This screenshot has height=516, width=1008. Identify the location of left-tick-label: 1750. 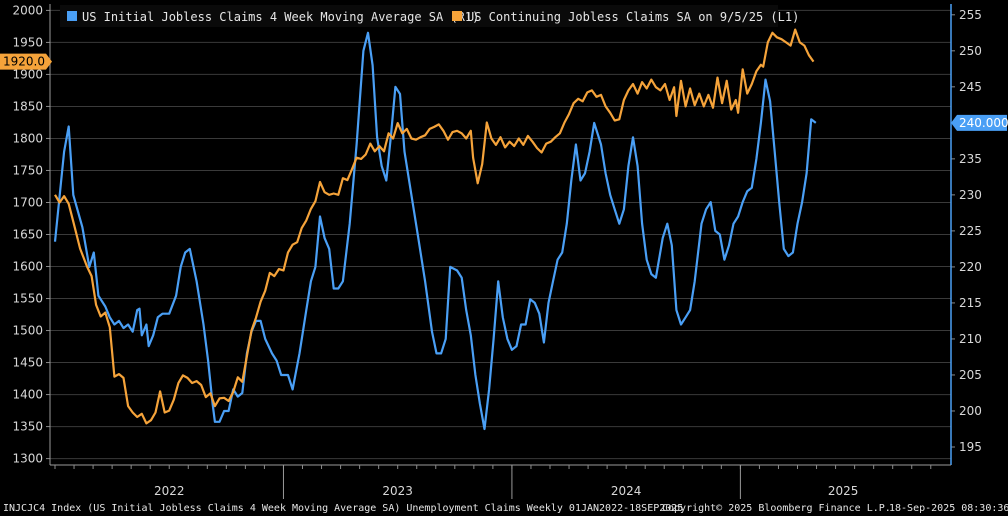
(27, 170).